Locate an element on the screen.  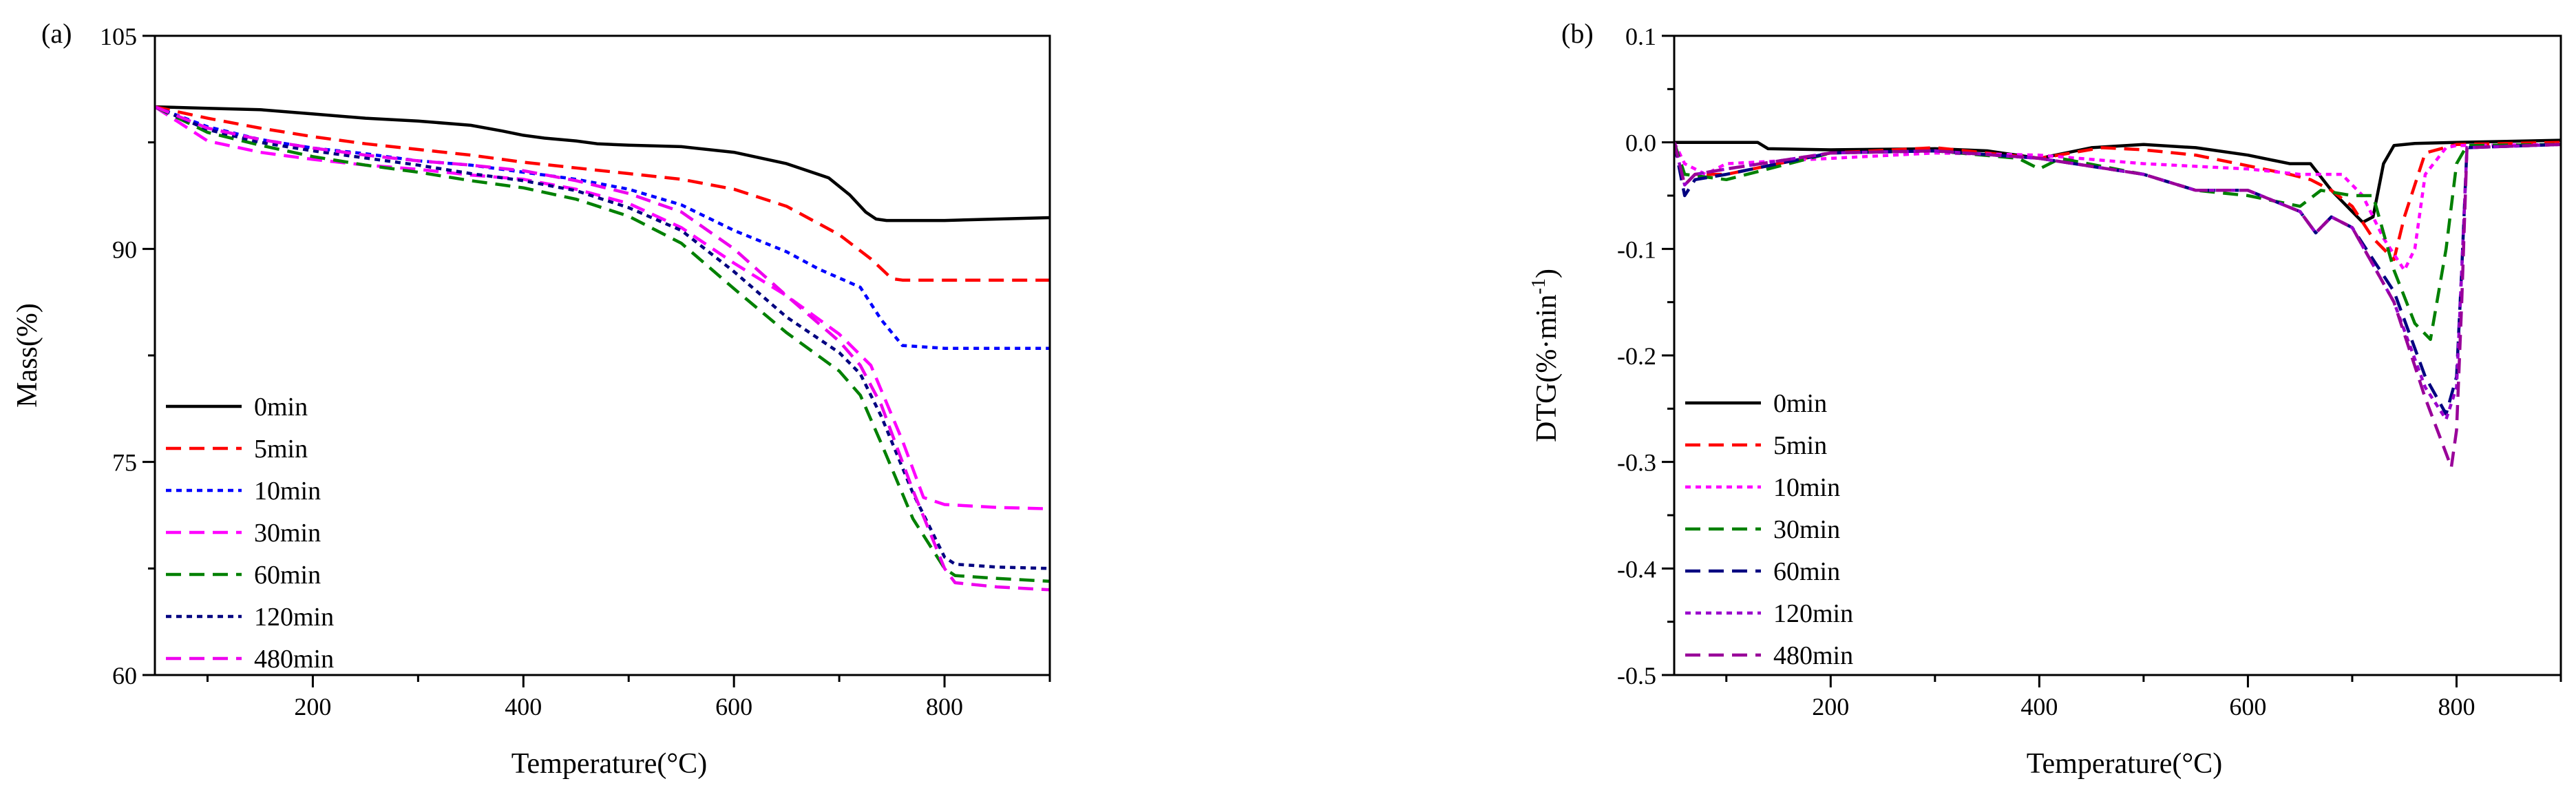
series-line-60min is located at coordinates (2117, 279).